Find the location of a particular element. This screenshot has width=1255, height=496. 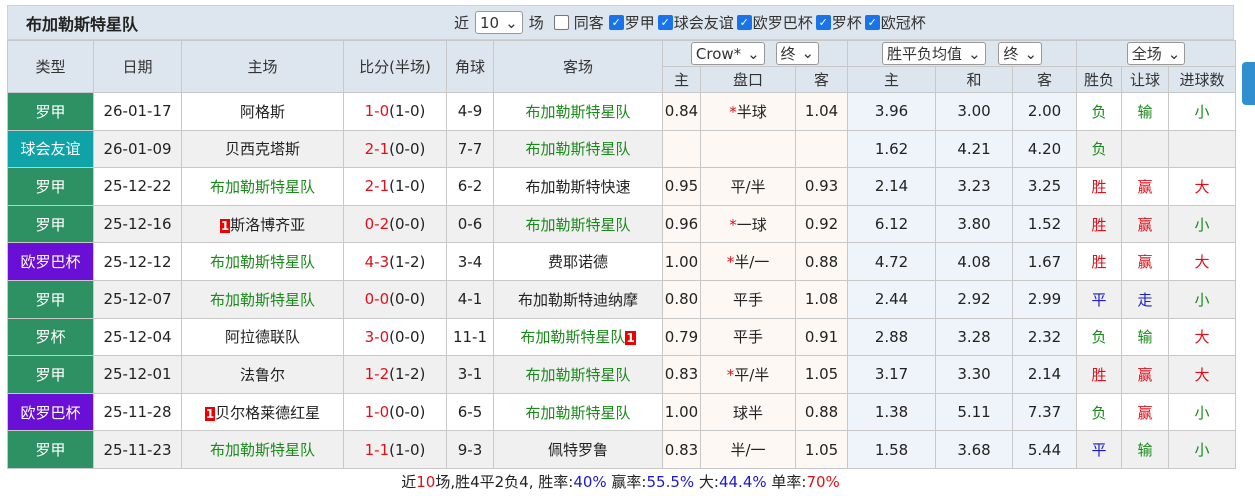

same-venue-checkbox is located at coordinates (561, 22).